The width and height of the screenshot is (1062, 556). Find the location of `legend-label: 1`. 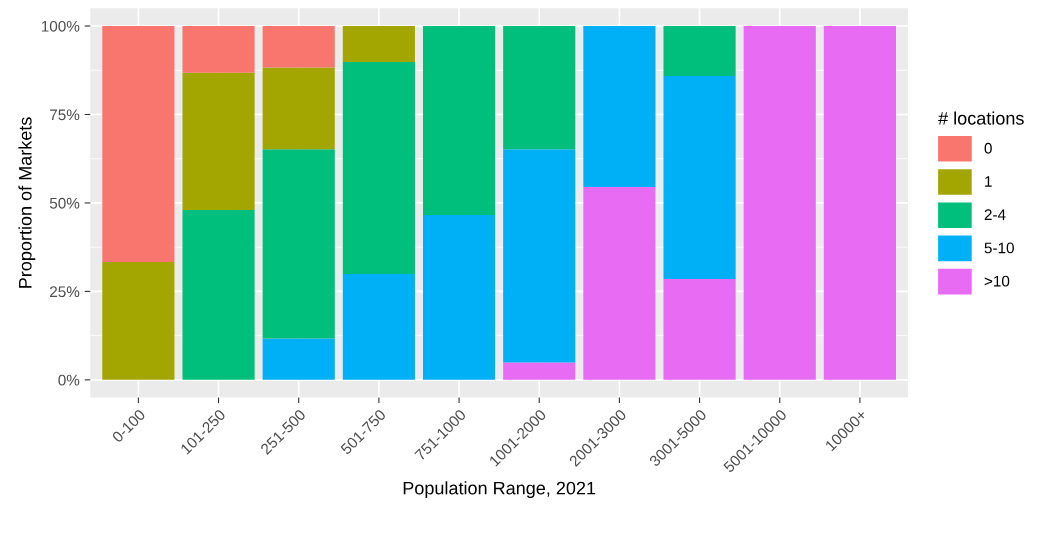

legend-label: 1 is located at coordinates (988, 181).